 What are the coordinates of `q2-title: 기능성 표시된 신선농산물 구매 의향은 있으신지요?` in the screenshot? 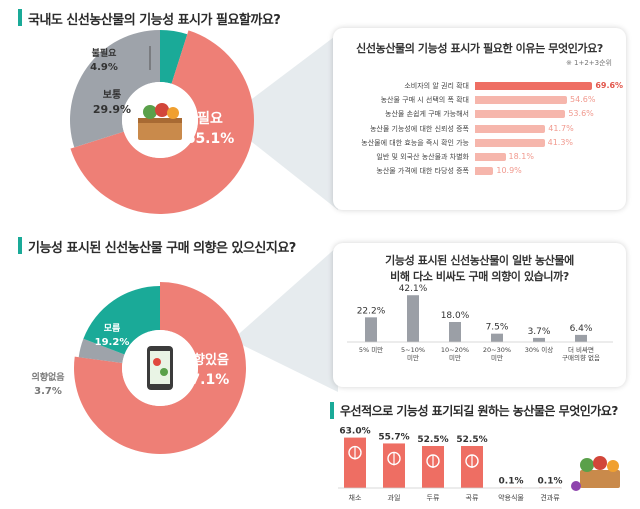 It's located at (162, 248).